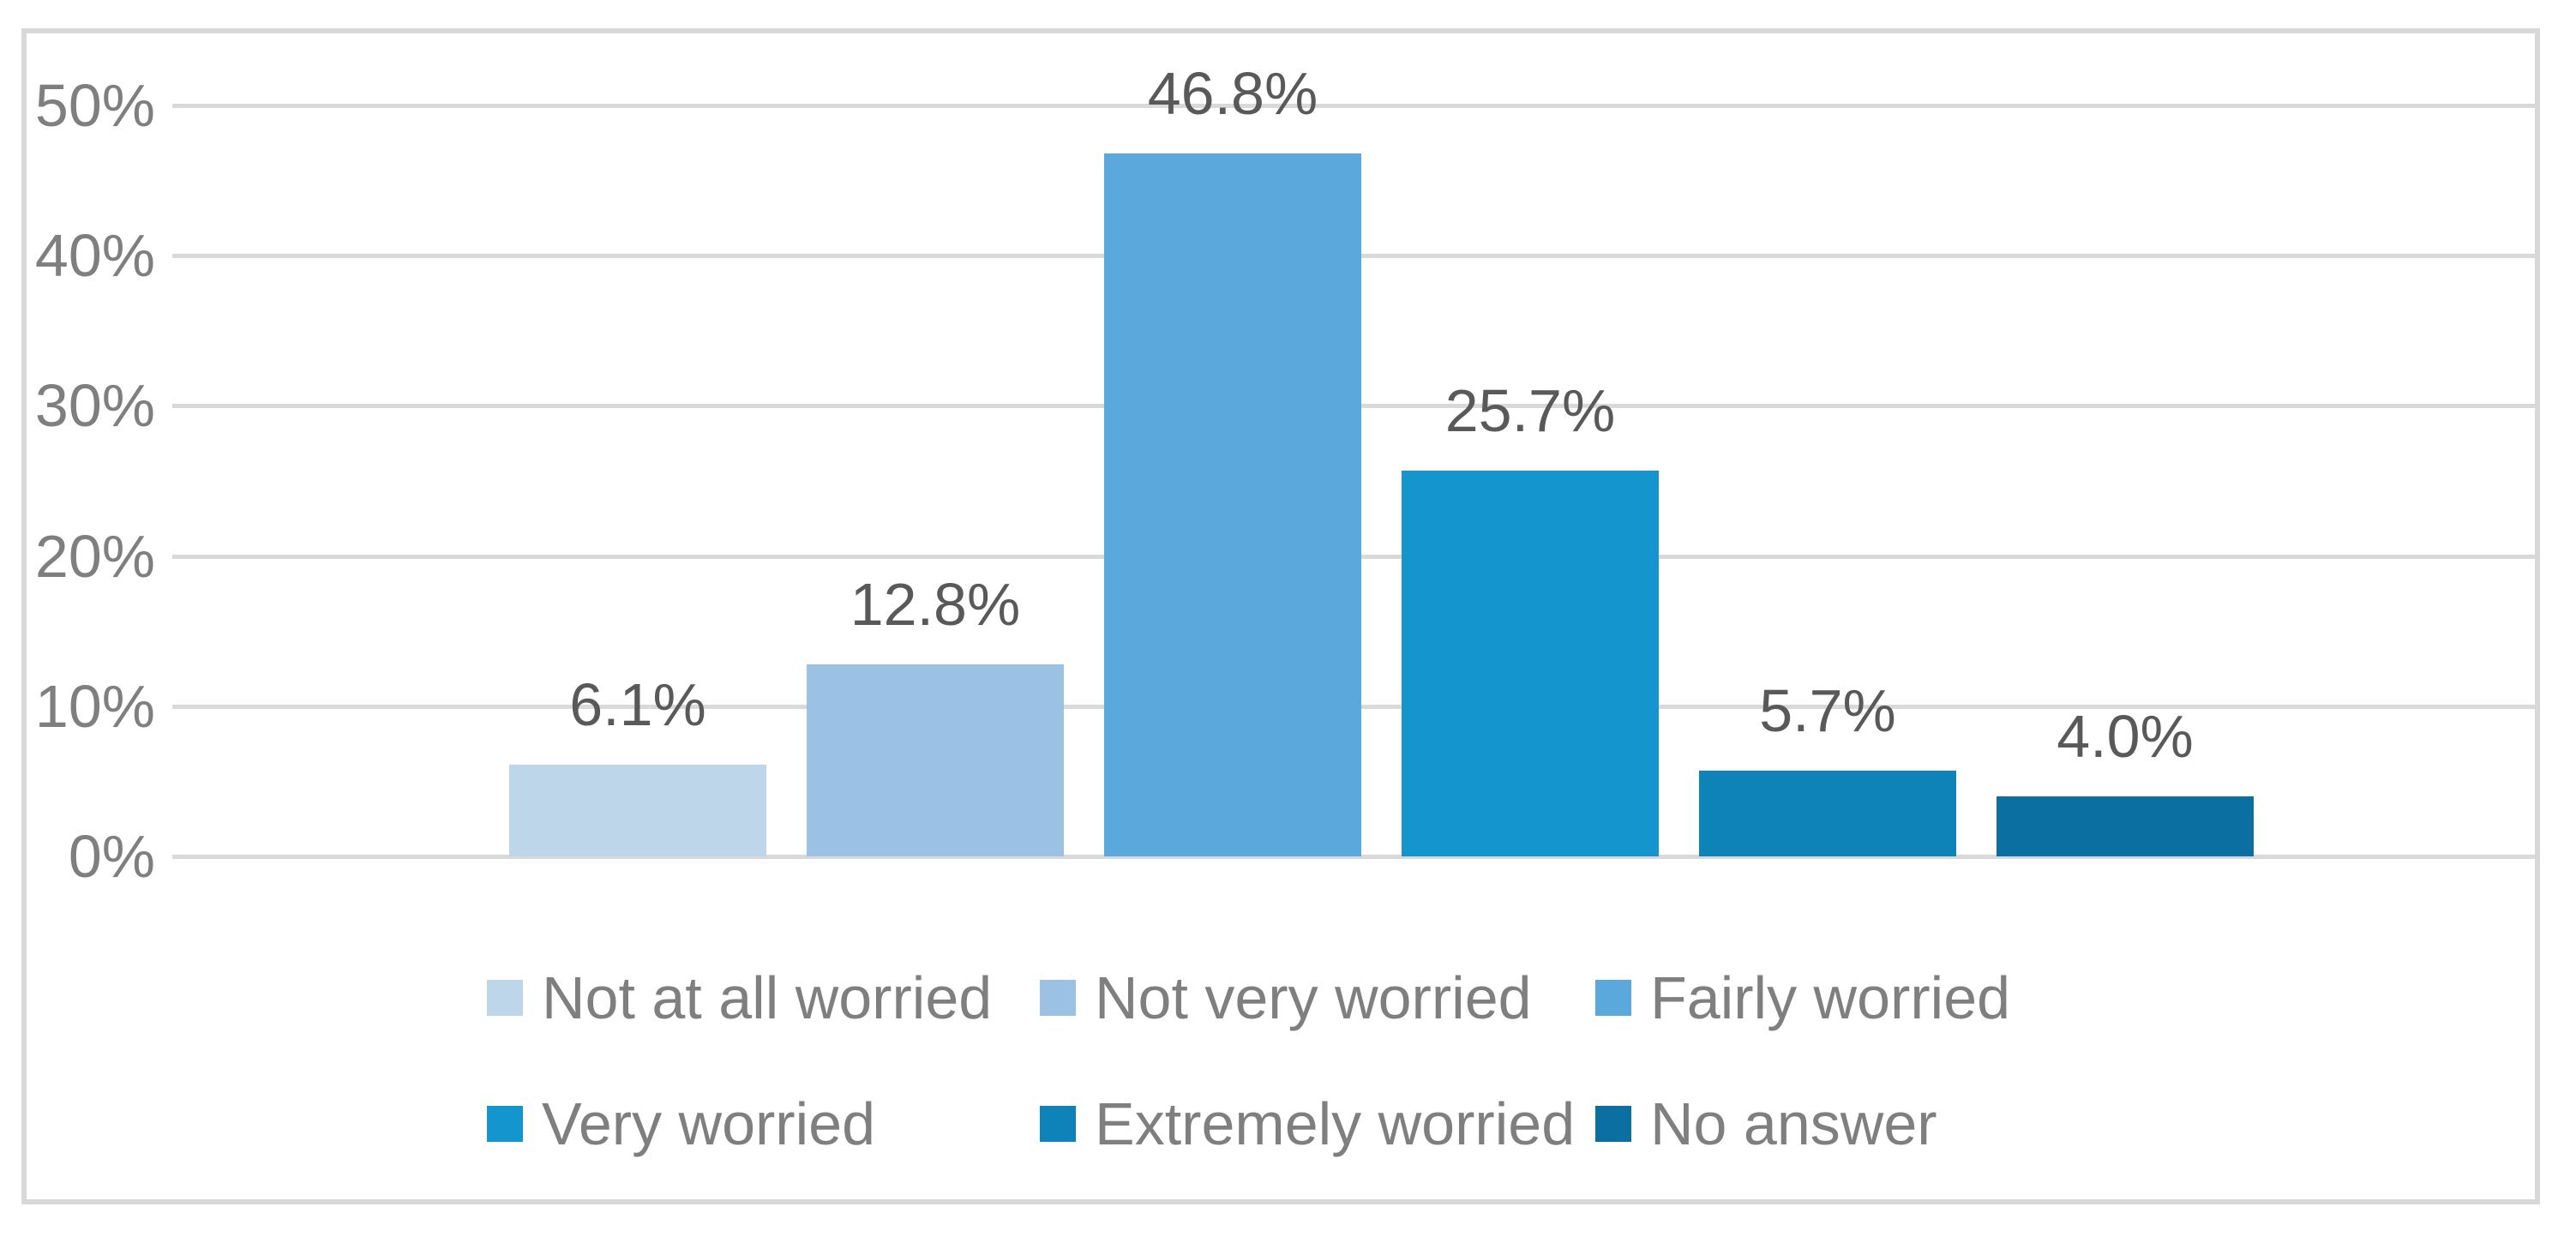 The width and height of the screenshot is (2576, 1243). What do you see at coordinates (637, 704) in the screenshot?
I see `data-label: 6.1%` at bounding box center [637, 704].